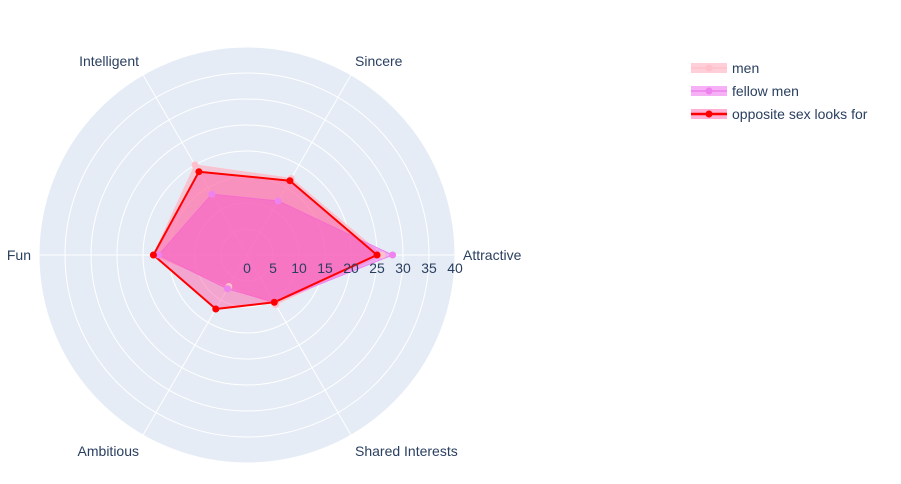 The height and width of the screenshot is (484, 901). Describe the element at coordinates (377, 268) in the screenshot. I see `radial-tick-label: 25` at that location.